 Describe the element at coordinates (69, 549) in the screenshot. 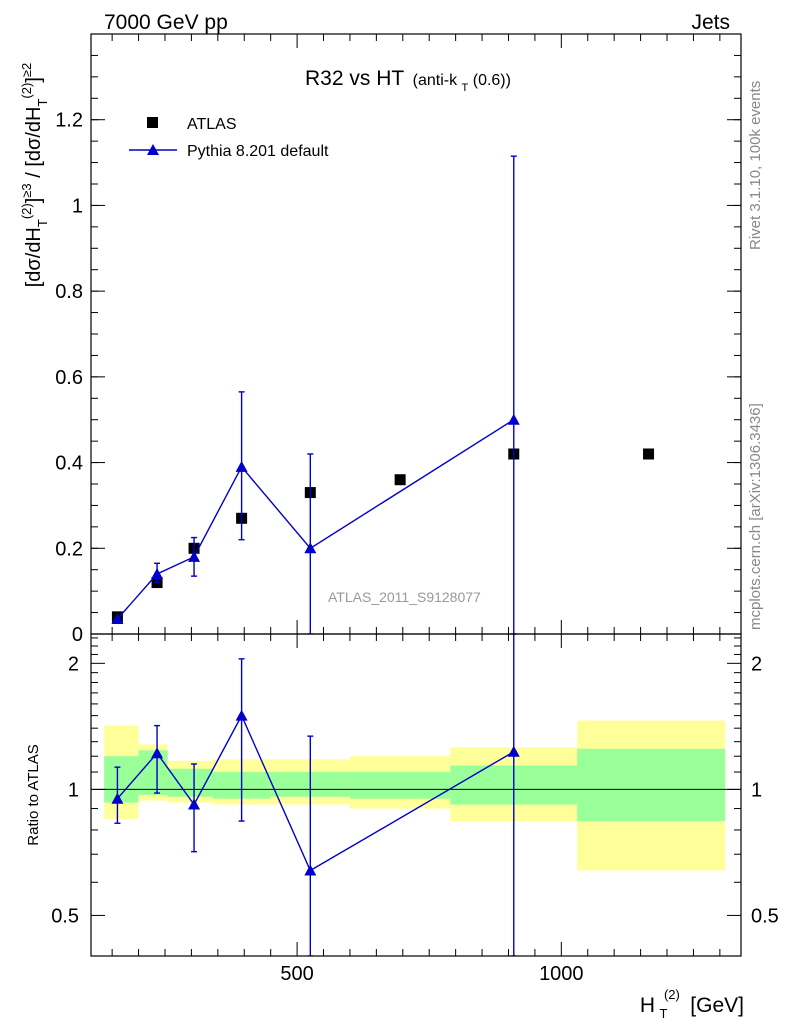

I see `main-y-tick-label: 0.2` at that location.